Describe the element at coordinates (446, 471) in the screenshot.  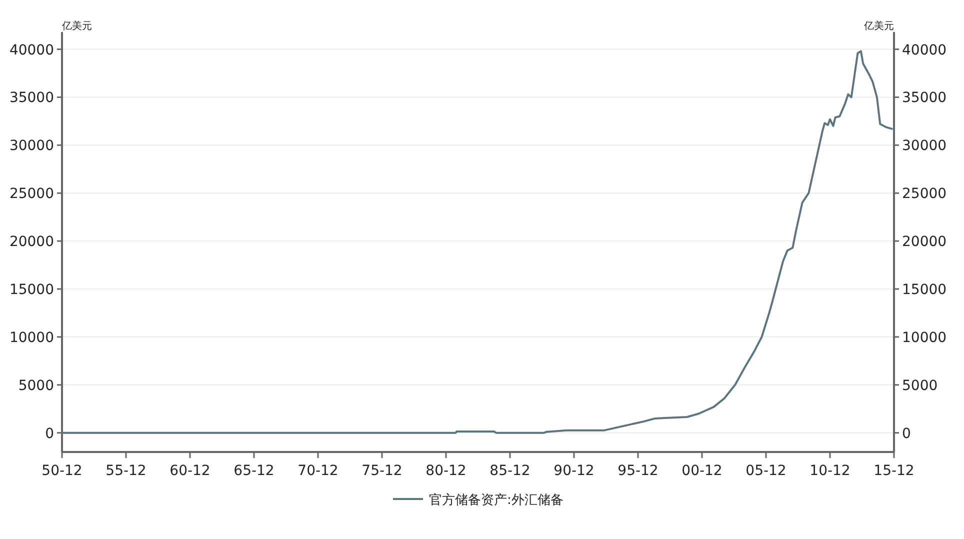
I see `x-tick-label: 80-12` at that location.